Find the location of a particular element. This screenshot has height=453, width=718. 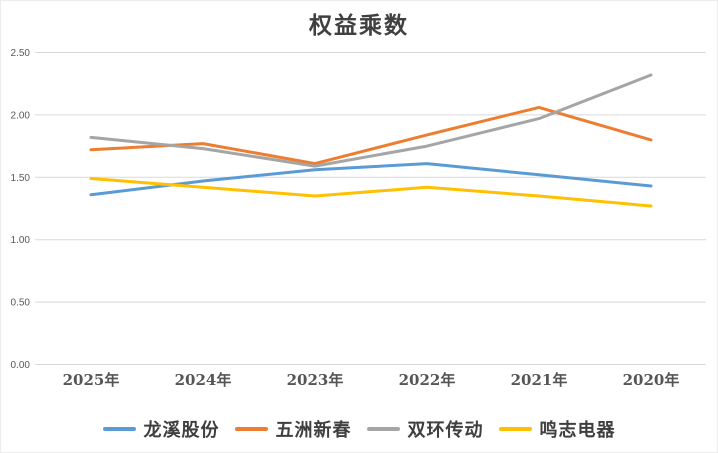

chart-title: 权益乘数 is located at coordinates (359, 25).